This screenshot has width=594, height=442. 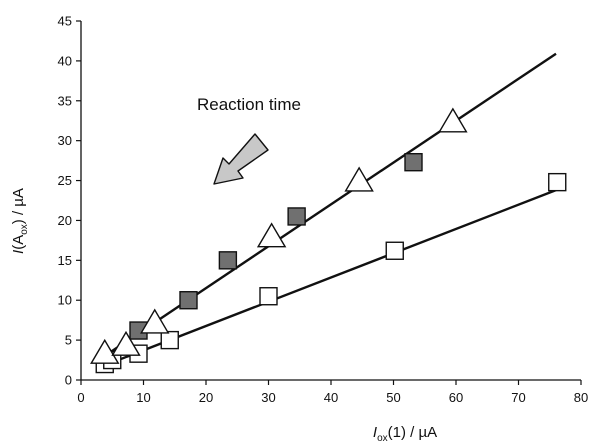 I want to click on y-tick-label: 35, so click(x=65, y=100).